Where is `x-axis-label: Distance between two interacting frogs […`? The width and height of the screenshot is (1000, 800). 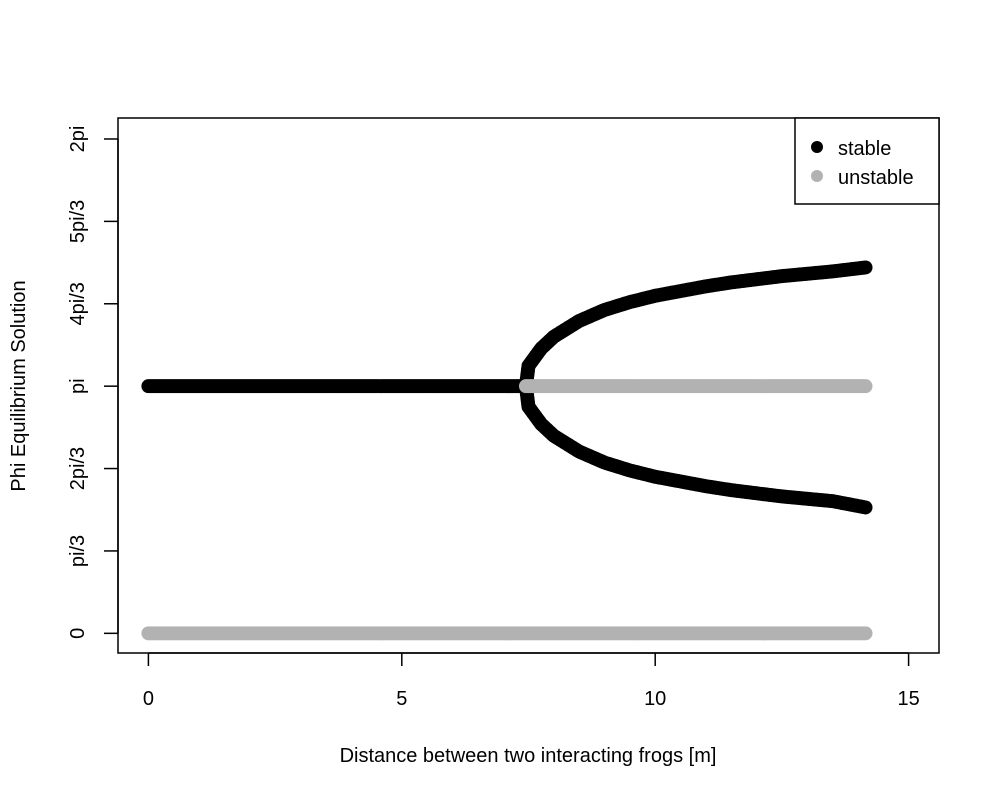
x-axis-label: Distance between two interacting frogs [… is located at coordinates (528, 756).